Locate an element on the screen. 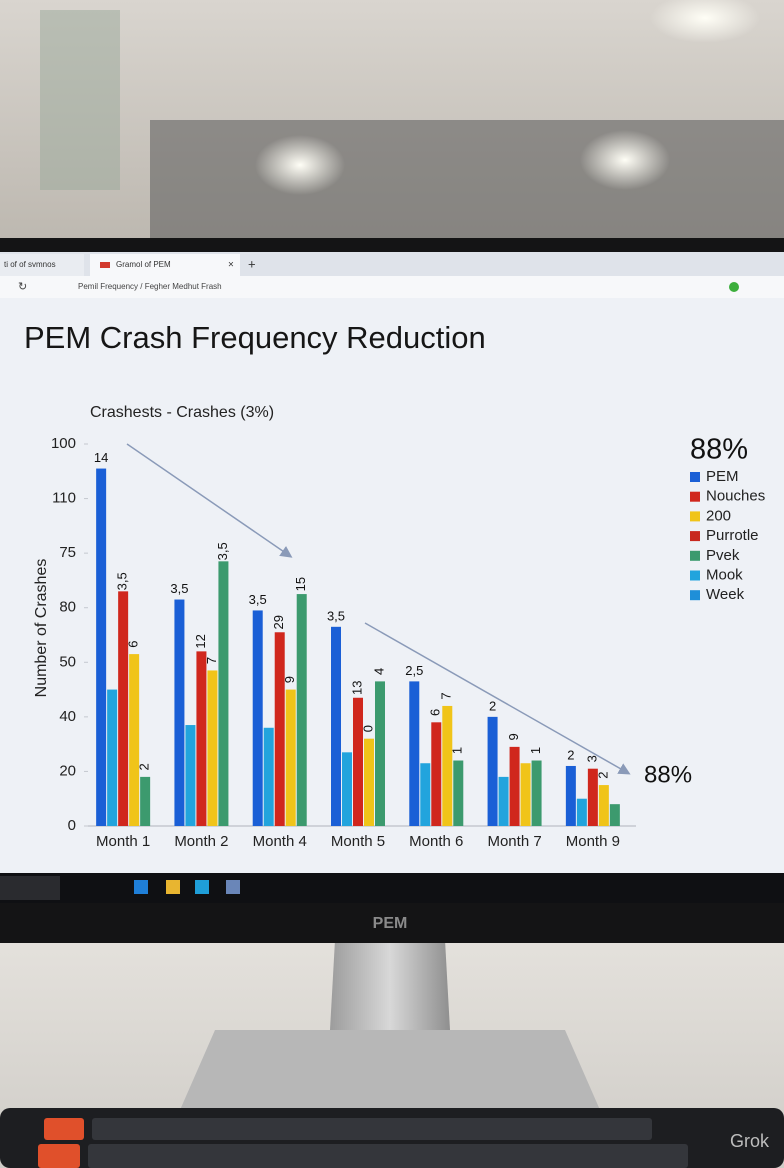 The height and width of the screenshot is (1168, 784). x-tick-label: Month 2 is located at coordinates (201, 841).